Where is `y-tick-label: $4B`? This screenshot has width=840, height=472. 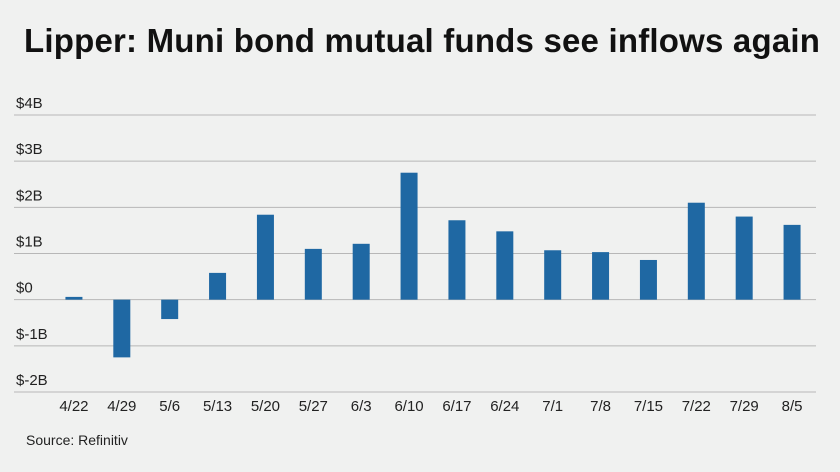 y-tick-label: $4B is located at coordinates (29, 103).